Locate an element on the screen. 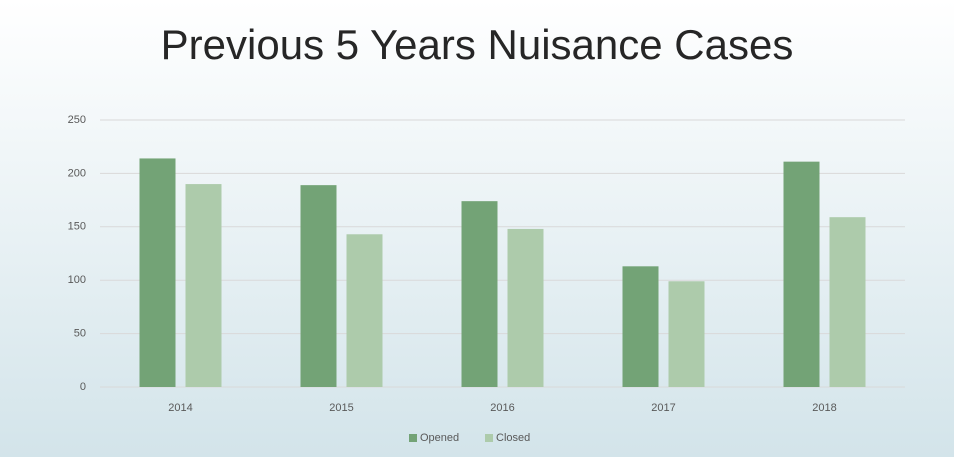  y-tick-label: 50 is located at coordinates (80, 334).